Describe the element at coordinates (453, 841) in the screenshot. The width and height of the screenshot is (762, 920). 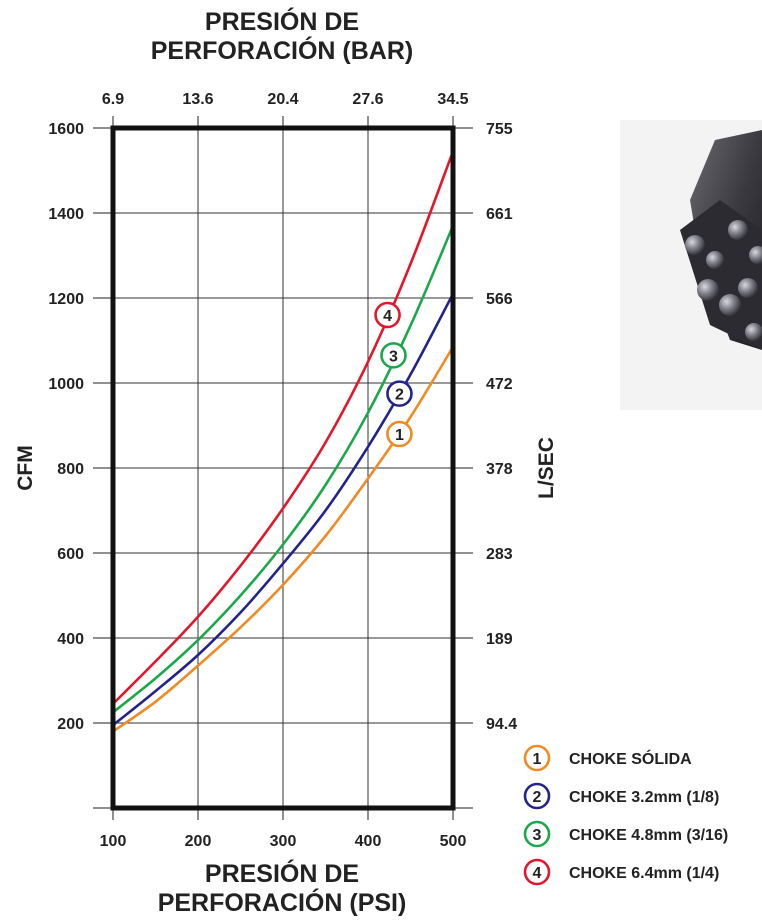
I see `x-tick-label-bottom: 500` at that location.